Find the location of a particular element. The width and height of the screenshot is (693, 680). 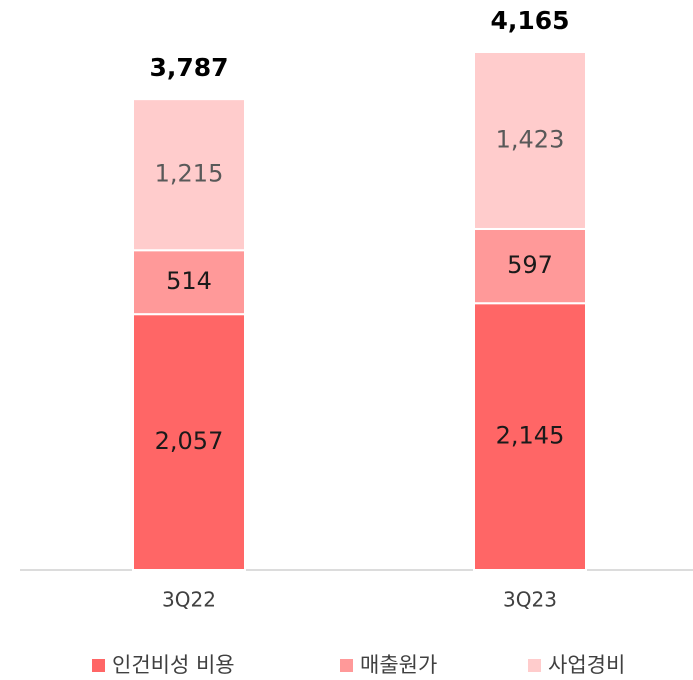

legend-label: 매출원가 is located at coordinates (398, 665).